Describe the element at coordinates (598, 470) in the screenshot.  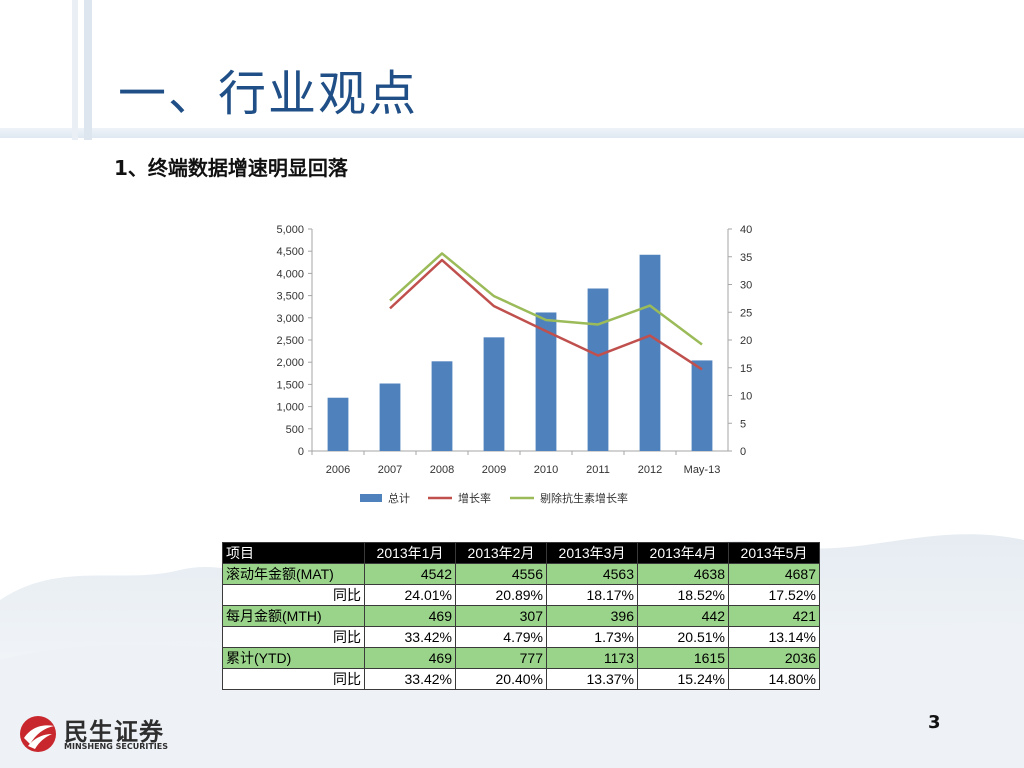
I see `x-tick-label: 2011` at that location.